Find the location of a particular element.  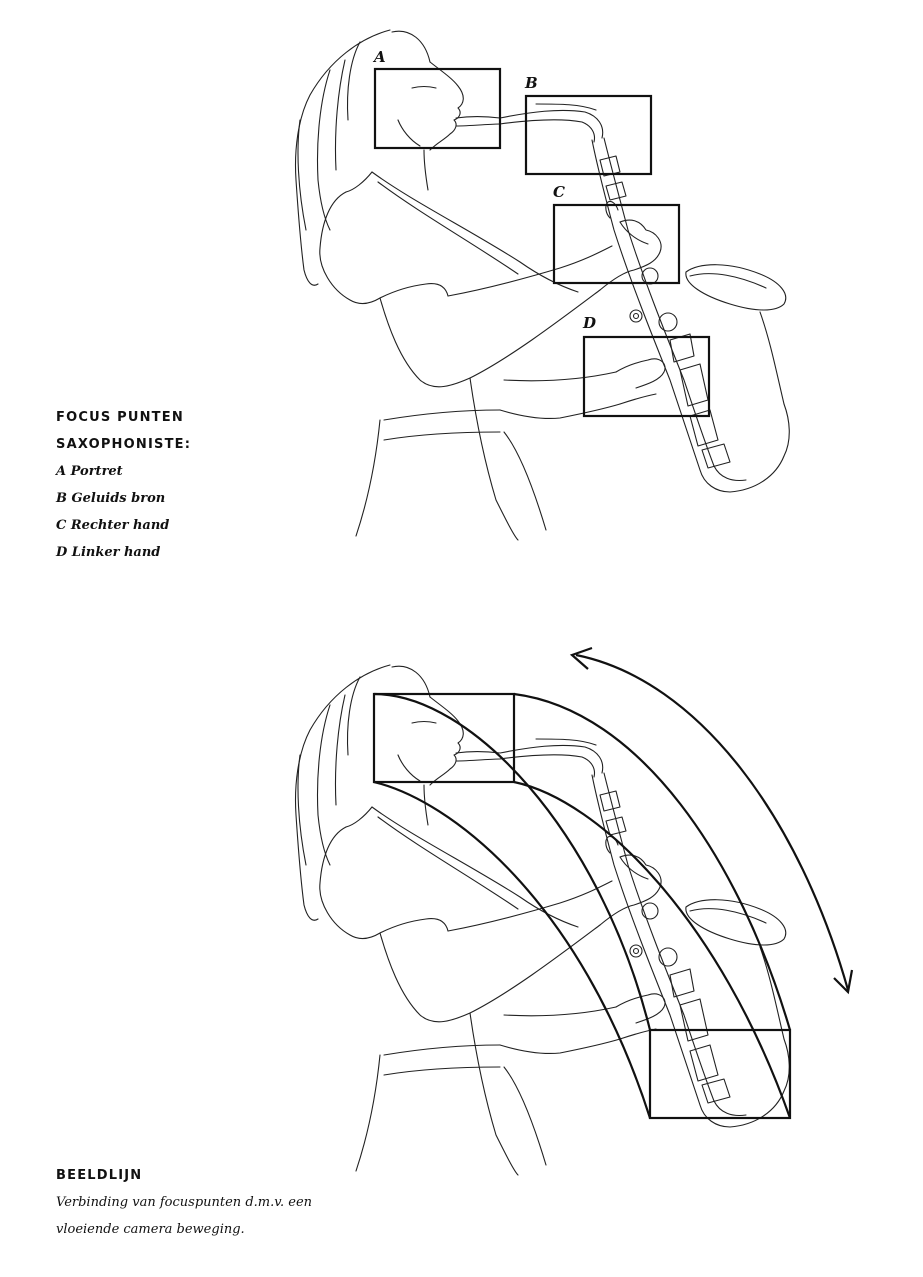

legend-item-d: D Linker hand is located at coordinates (108, 552).